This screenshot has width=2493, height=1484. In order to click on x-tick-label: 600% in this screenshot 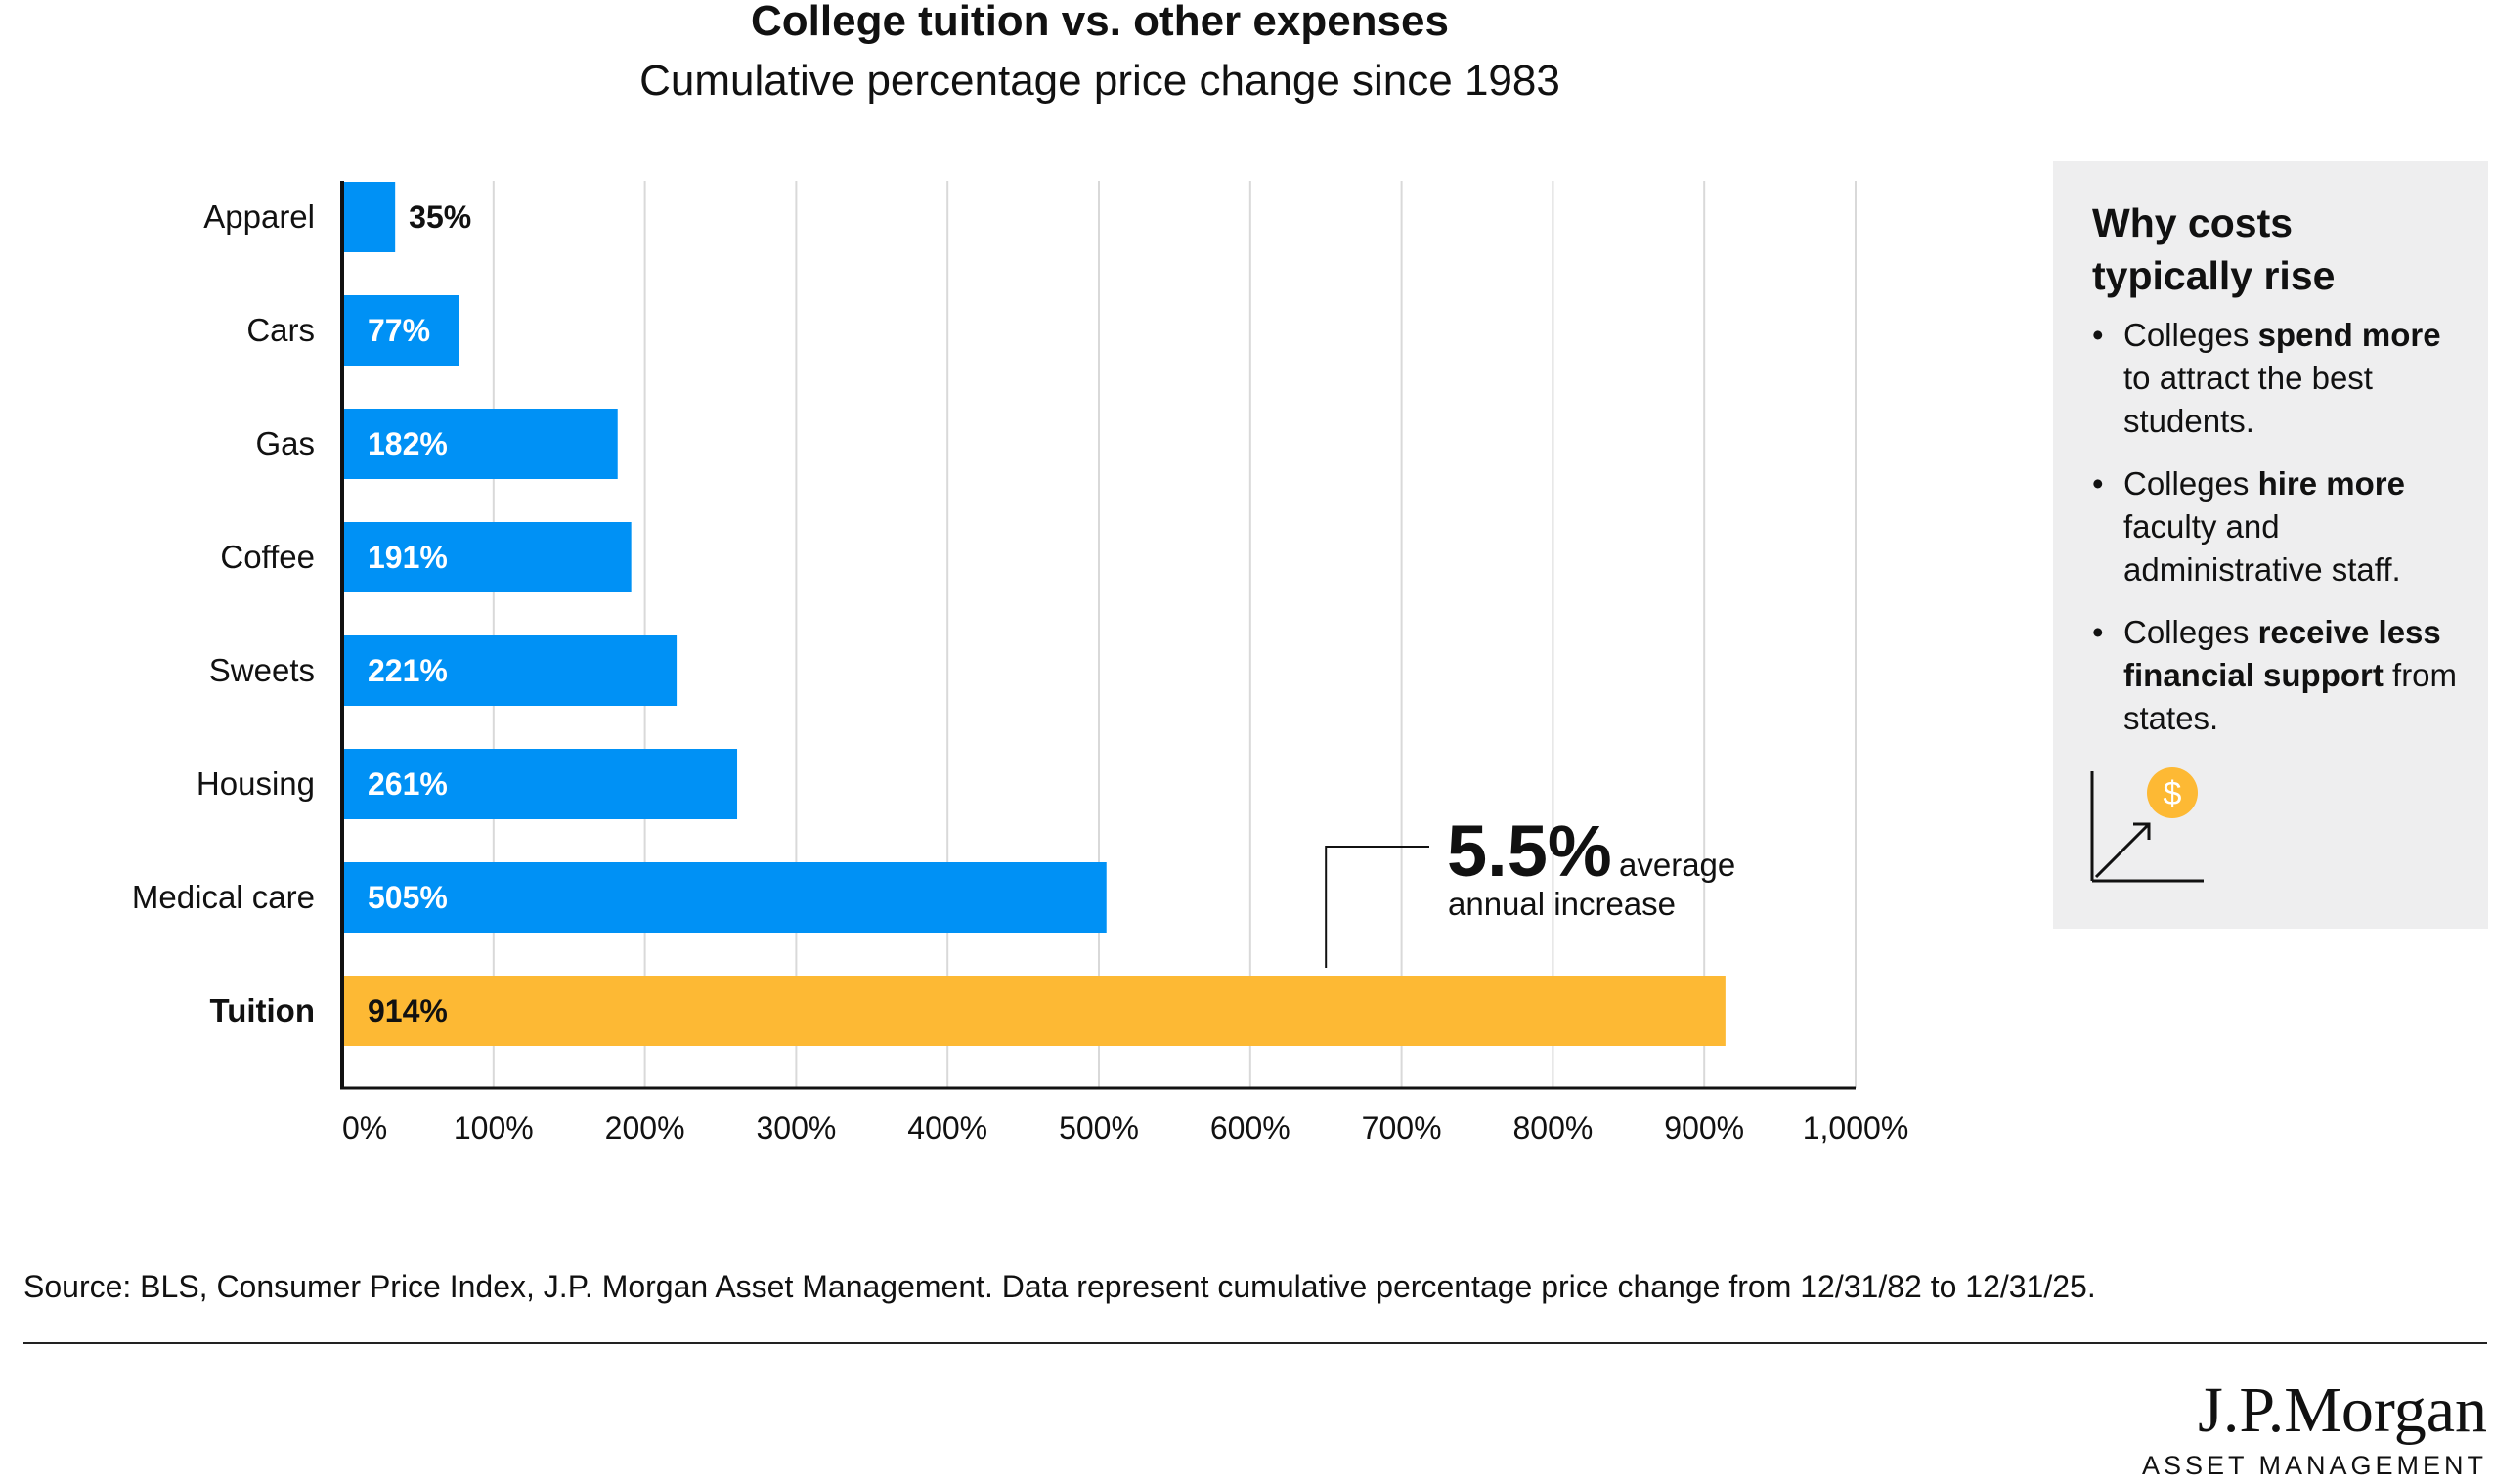, I will do `click(1250, 1128)`.